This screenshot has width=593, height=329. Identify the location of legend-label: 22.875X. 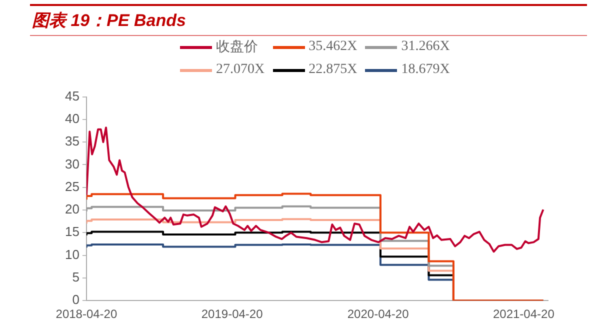
(333, 70).